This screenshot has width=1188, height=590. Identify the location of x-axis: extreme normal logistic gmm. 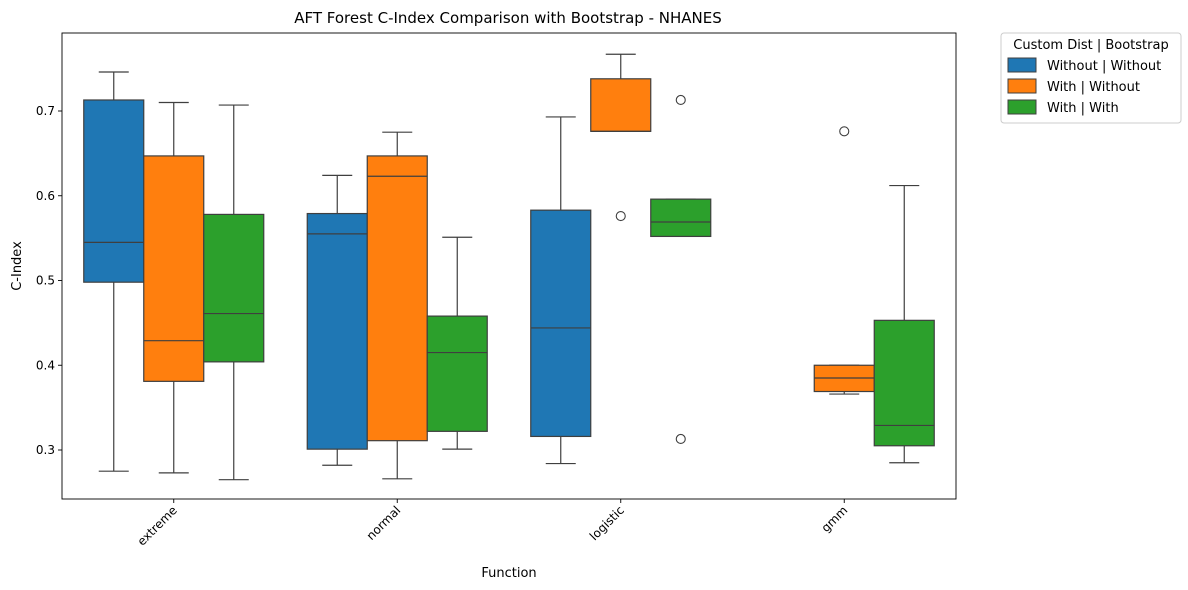
(493, 524).